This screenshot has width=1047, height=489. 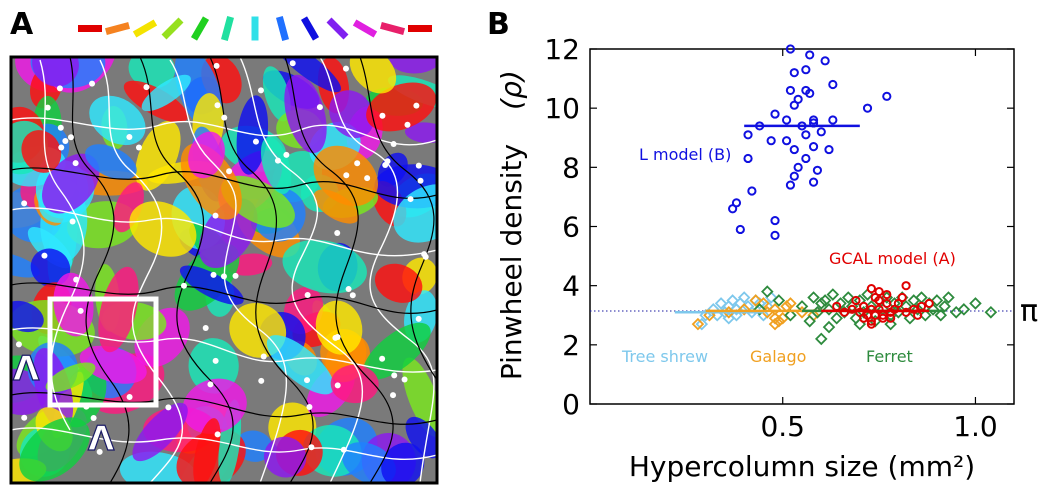 What do you see at coordinates (571, 167) in the screenshot?
I see `y-tick-label: 8` at bounding box center [571, 167].